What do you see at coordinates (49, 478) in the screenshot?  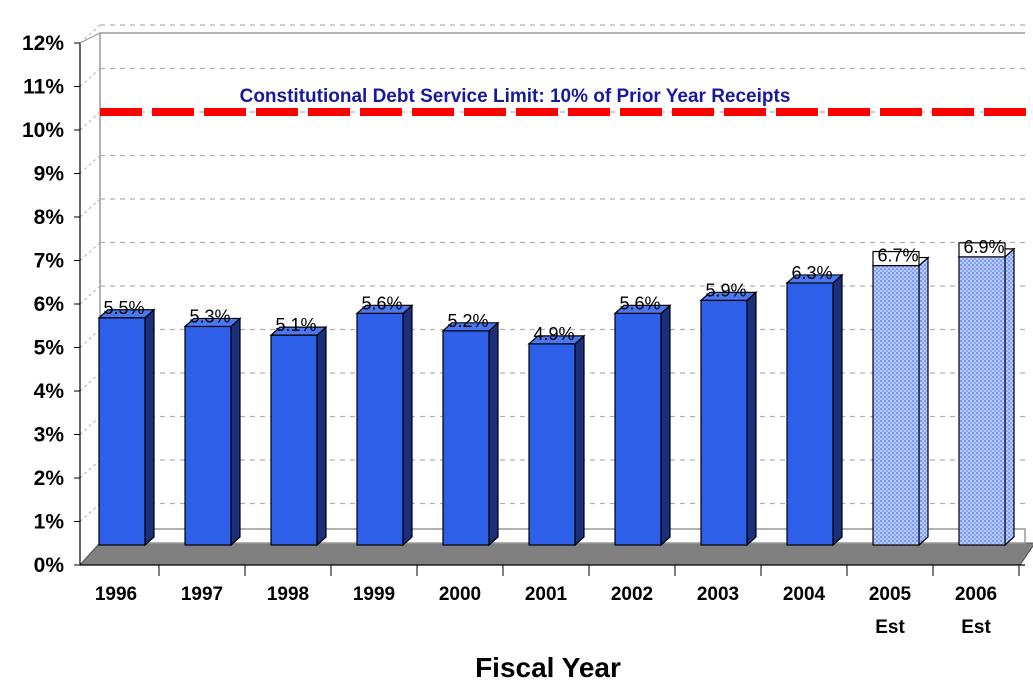 I see `y-tick-label: 2%` at bounding box center [49, 478].